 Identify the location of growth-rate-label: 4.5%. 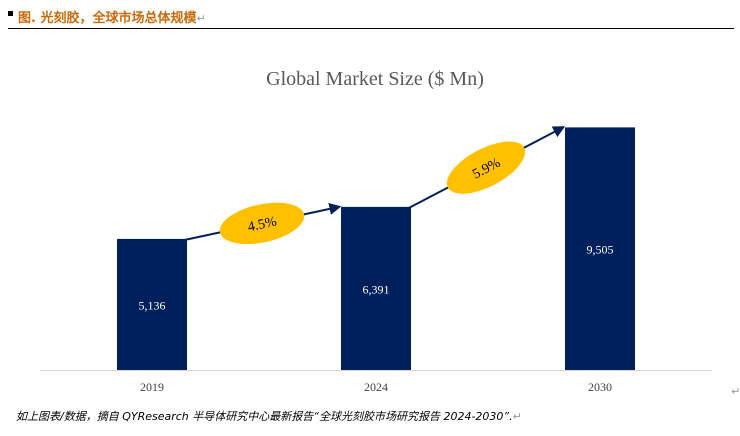
(262, 224).